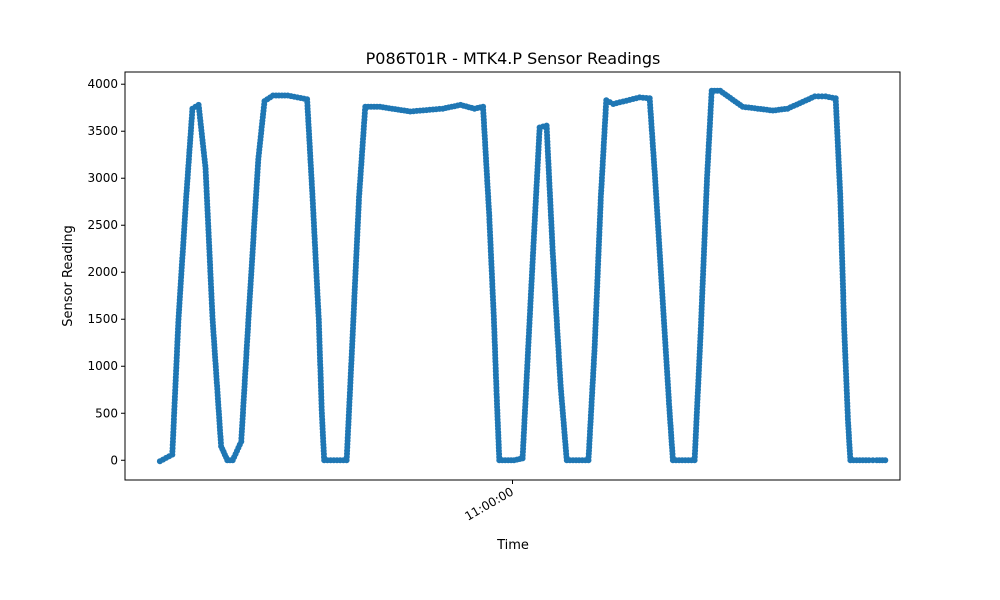 Image resolution: width=1000 pixels, height=600 pixels. I want to click on y-tick-label: 0, so click(114, 460).